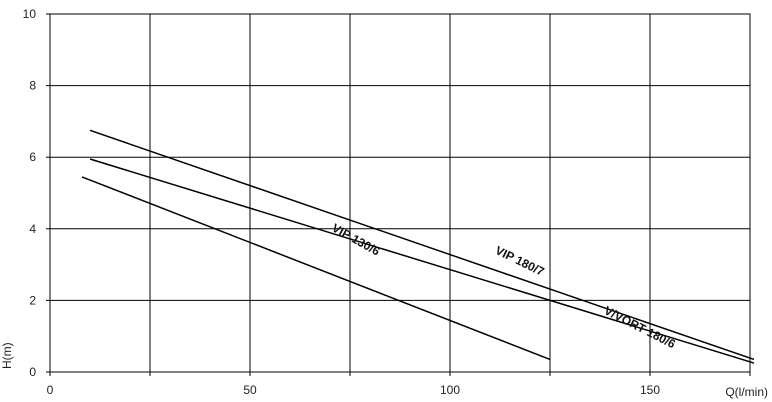 The height and width of the screenshot is (402, 772). What do you see at coordinates (30, 14) in the screenshot?
I see `y-tick-label: 10` at bounding box center [30, 14].